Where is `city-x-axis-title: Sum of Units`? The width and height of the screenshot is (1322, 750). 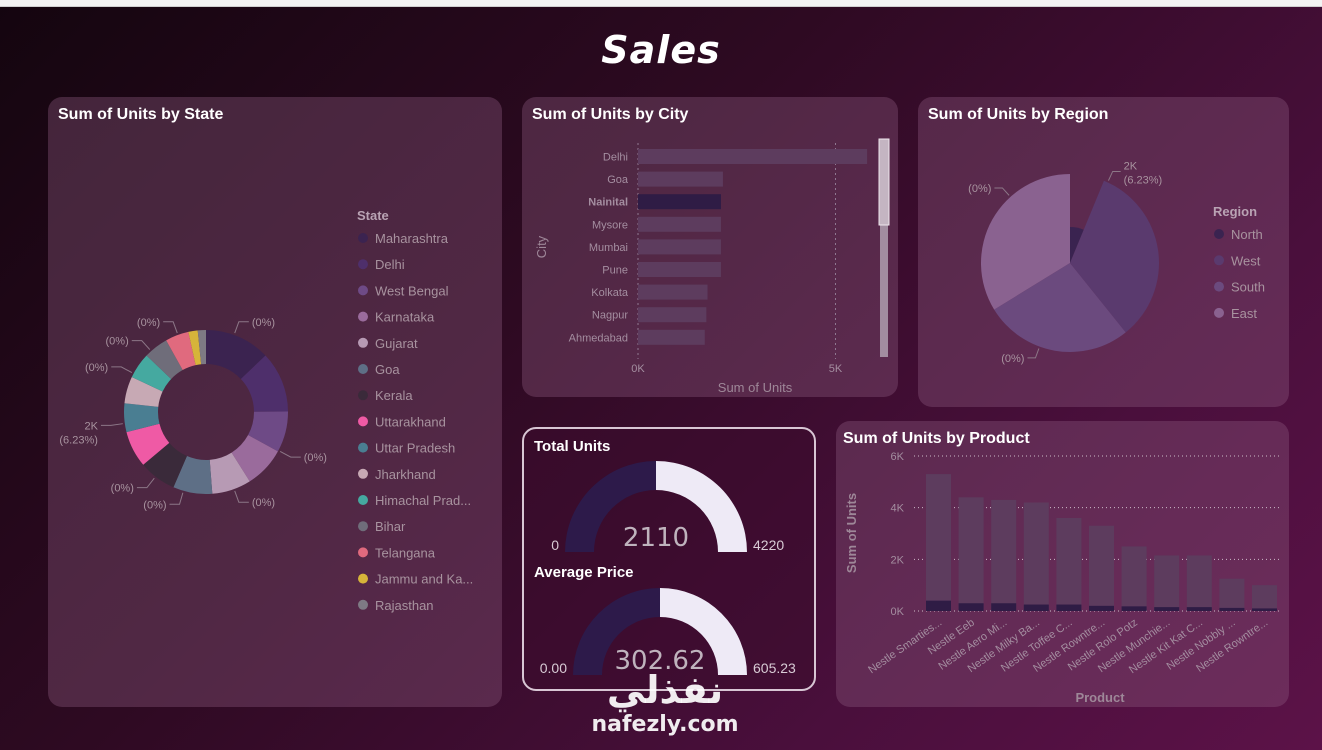
city-x-axis-title: Sum of Units is located at coordinates (755, 387).